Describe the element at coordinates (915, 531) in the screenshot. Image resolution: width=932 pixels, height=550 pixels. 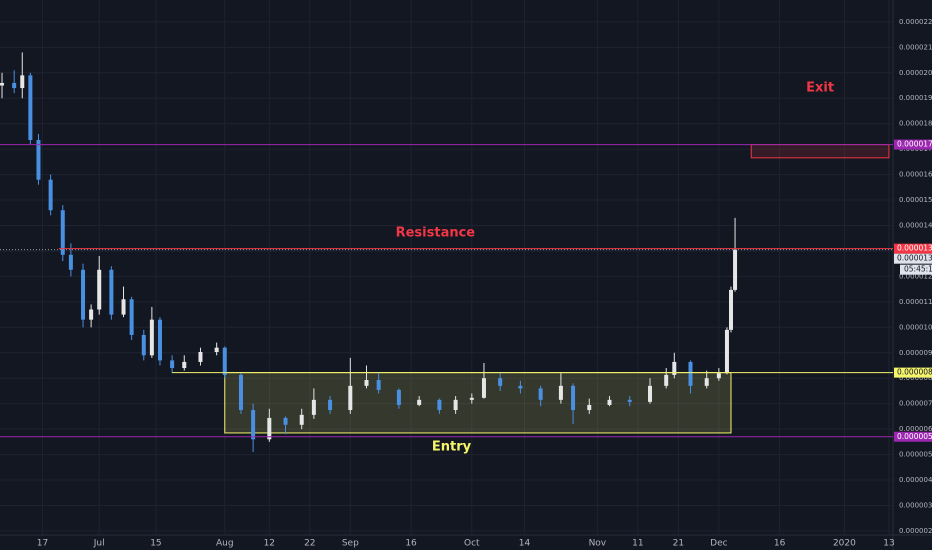
I see `y-tick-label: 0.00000200` at that location.